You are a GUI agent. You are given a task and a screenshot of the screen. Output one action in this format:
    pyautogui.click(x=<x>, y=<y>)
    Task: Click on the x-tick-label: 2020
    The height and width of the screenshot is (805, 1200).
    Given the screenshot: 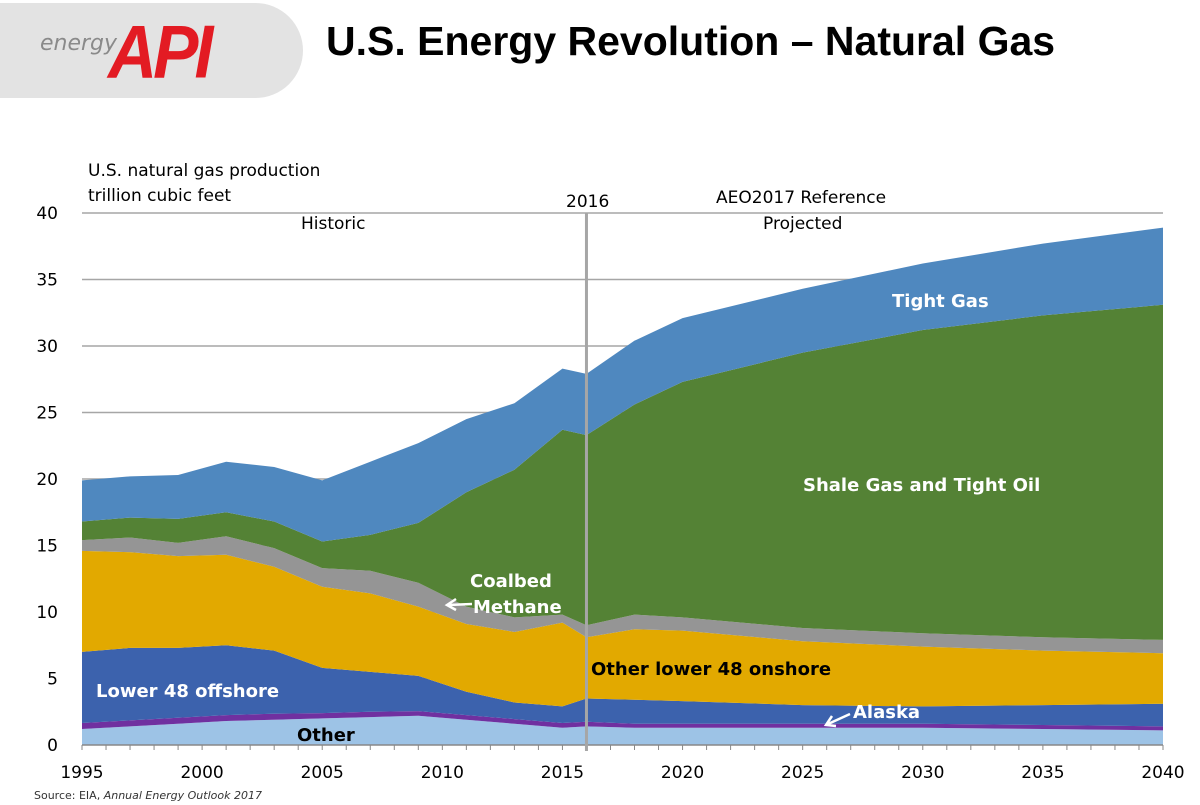 What is the action you would take?
    pyautogui.click(x=682, y=773)
    